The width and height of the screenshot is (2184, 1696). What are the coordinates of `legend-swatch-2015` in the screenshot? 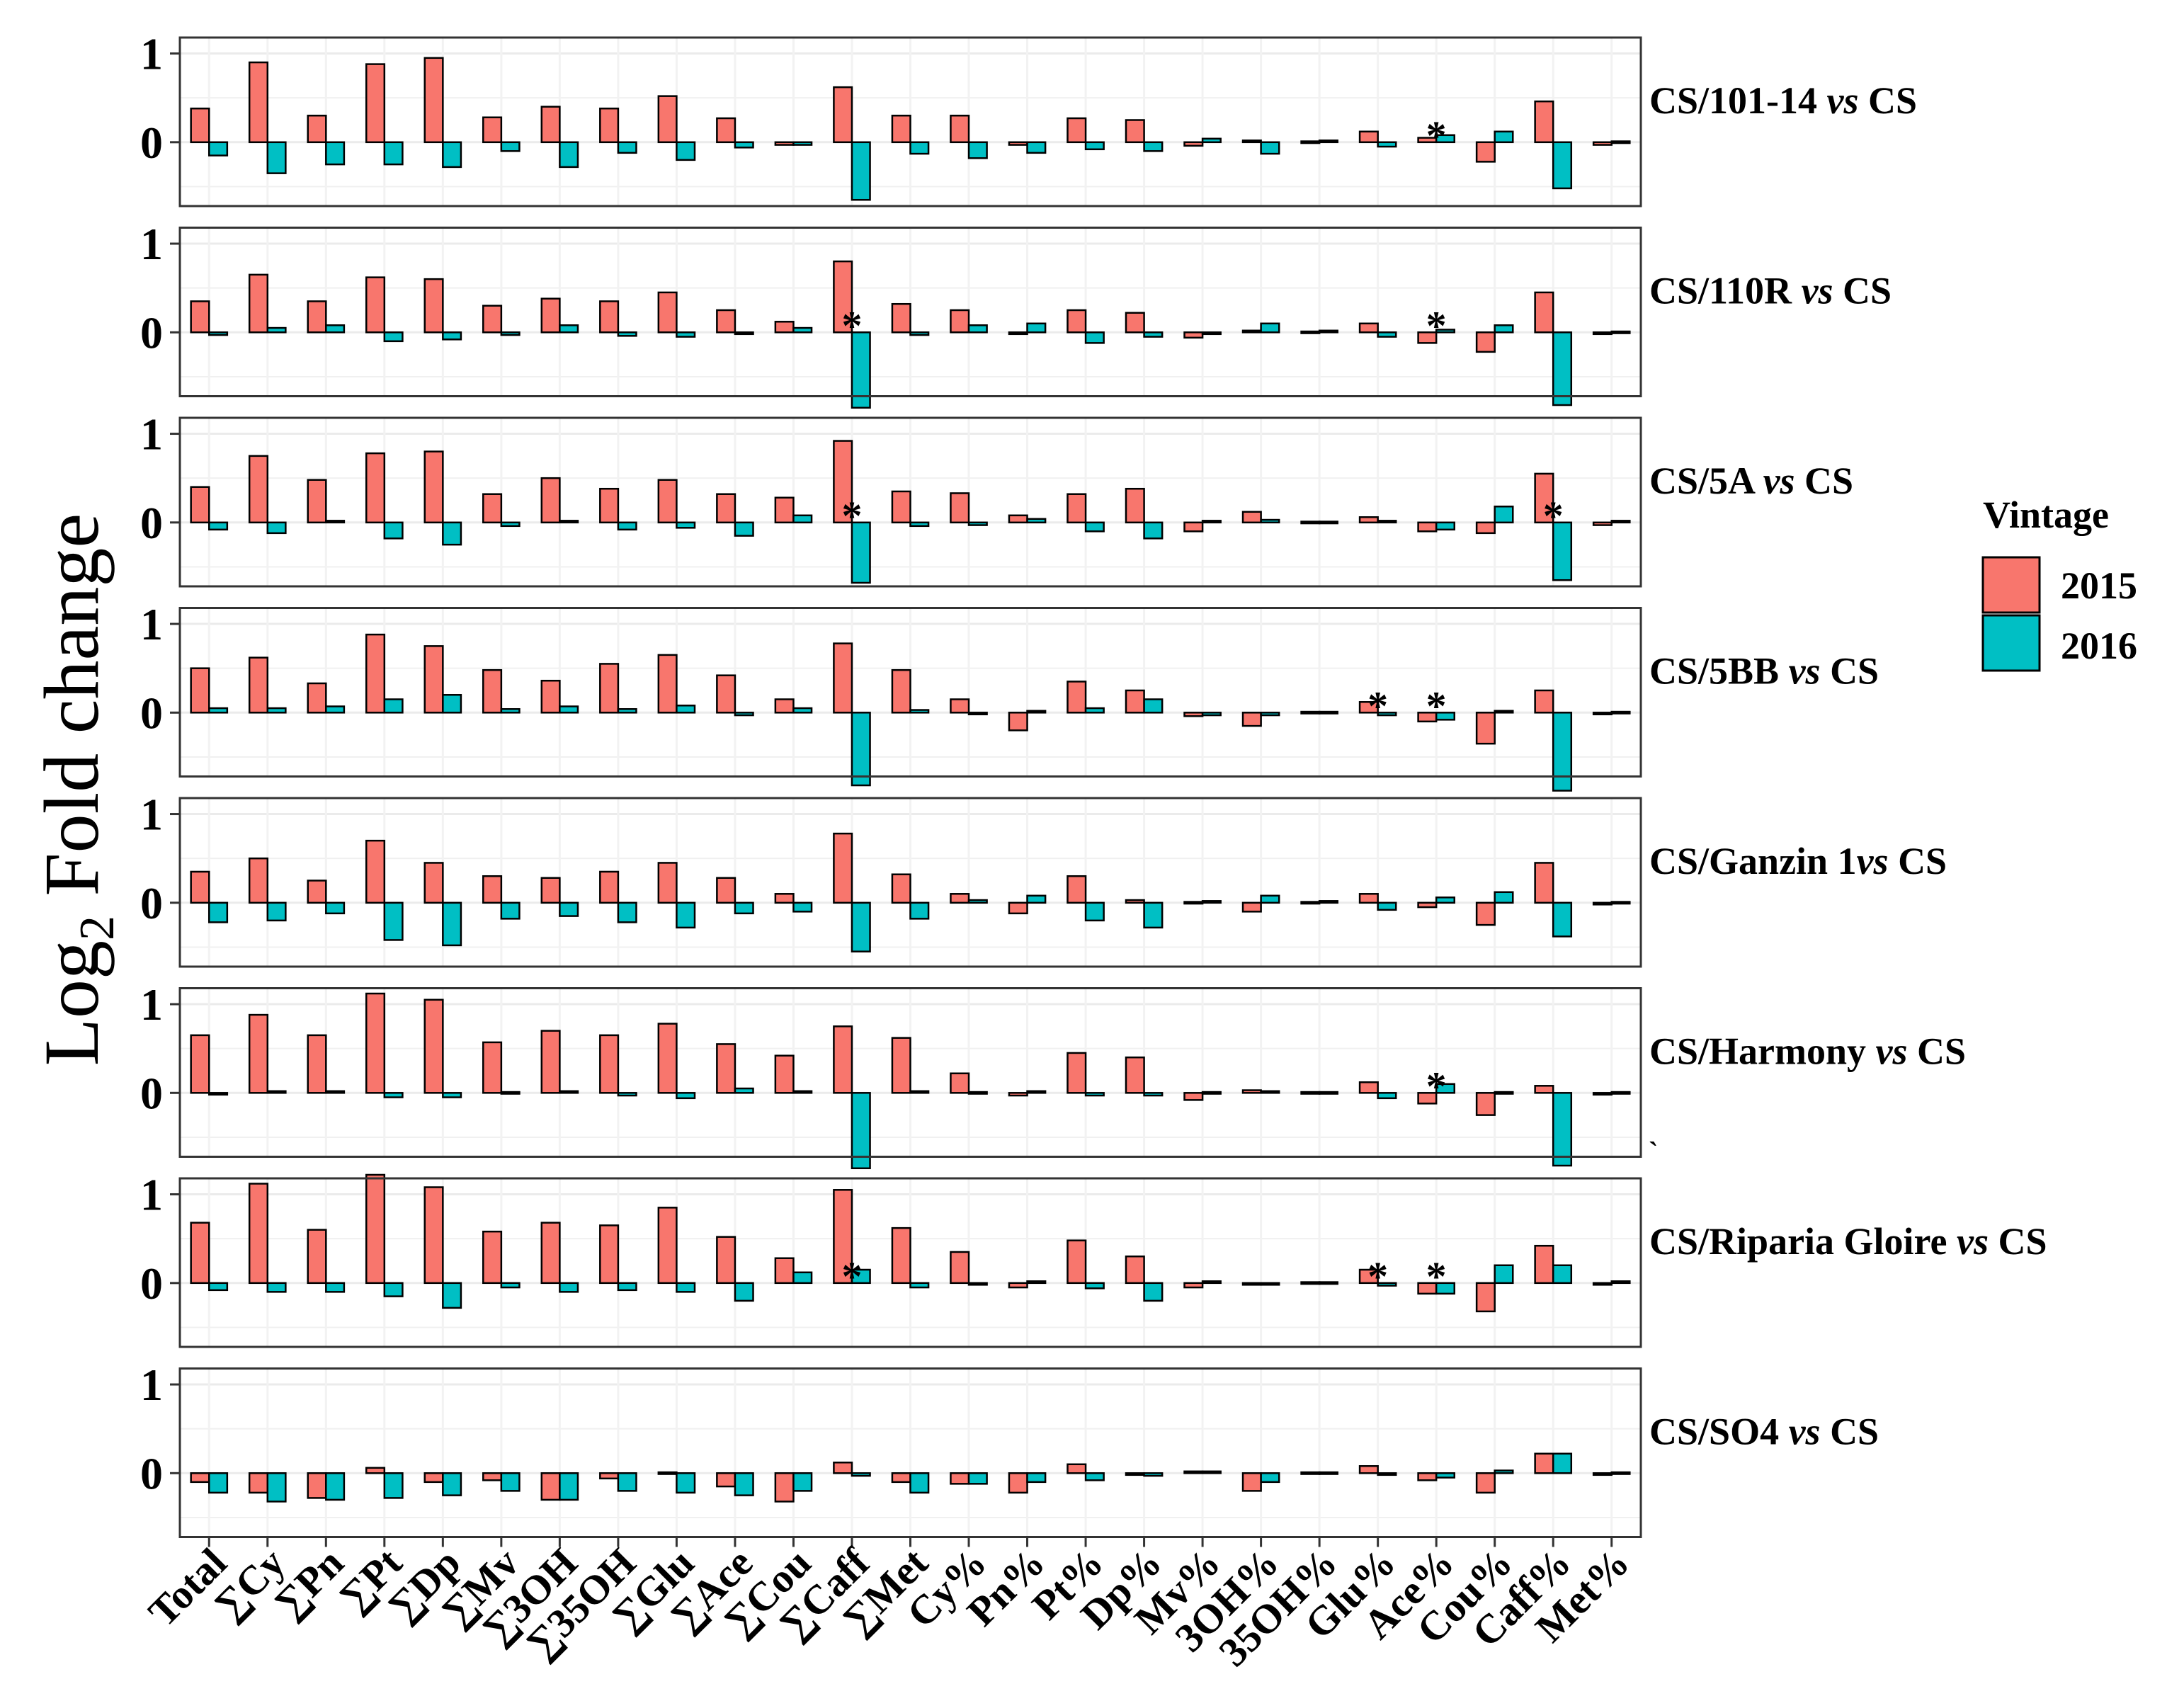 It's located at (2011, 585).